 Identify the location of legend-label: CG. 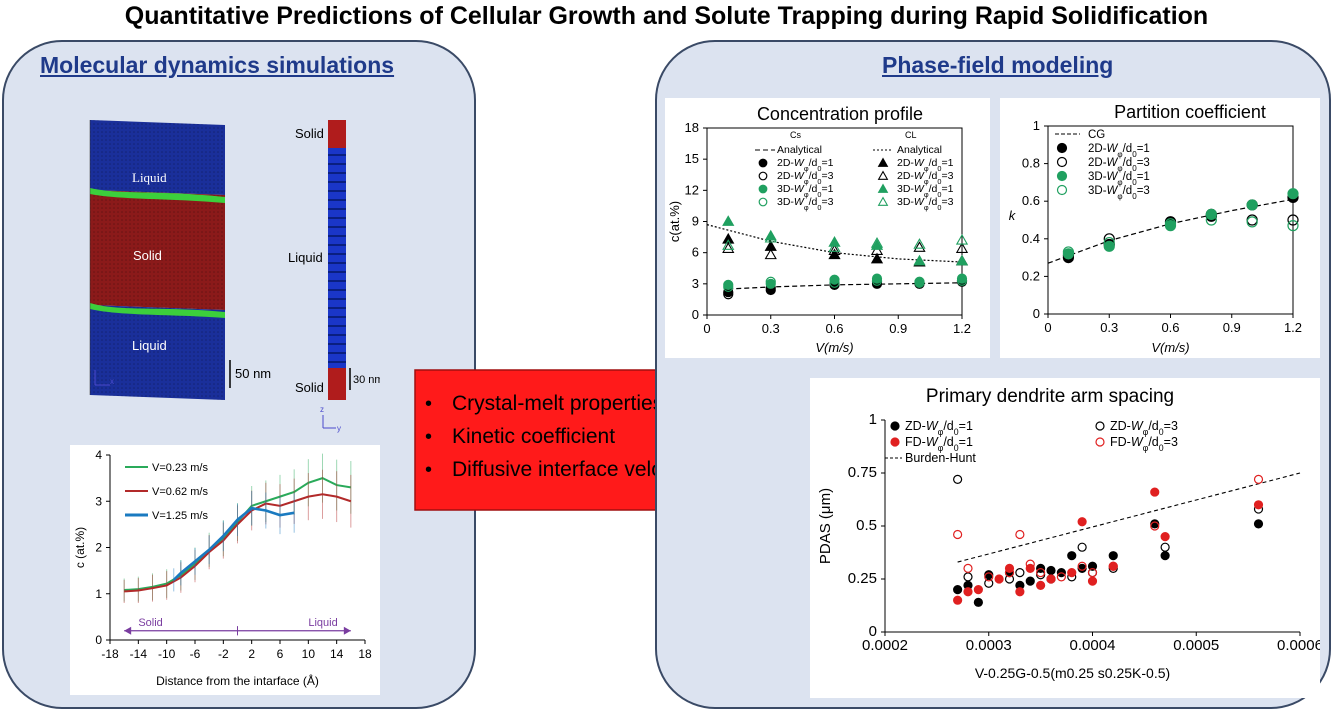
(1096, 135).